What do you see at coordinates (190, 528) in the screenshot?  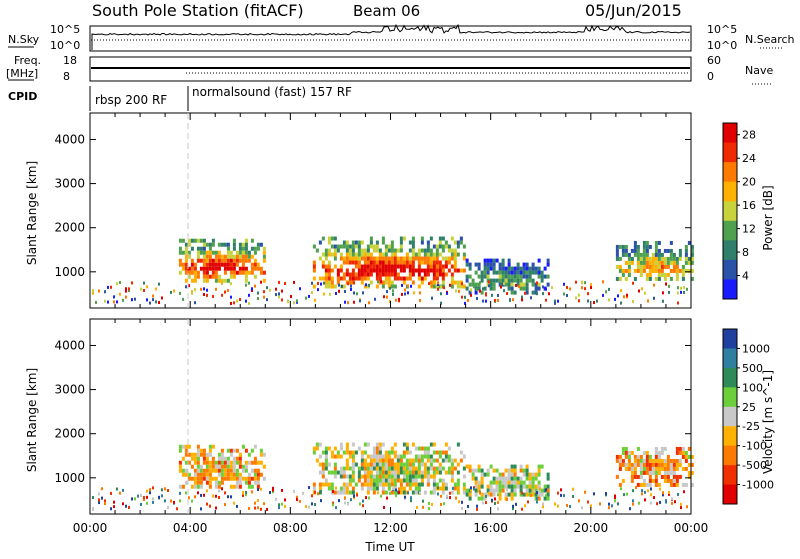 I see `xtick-label: 04:00` at bounding box center [190, 528].